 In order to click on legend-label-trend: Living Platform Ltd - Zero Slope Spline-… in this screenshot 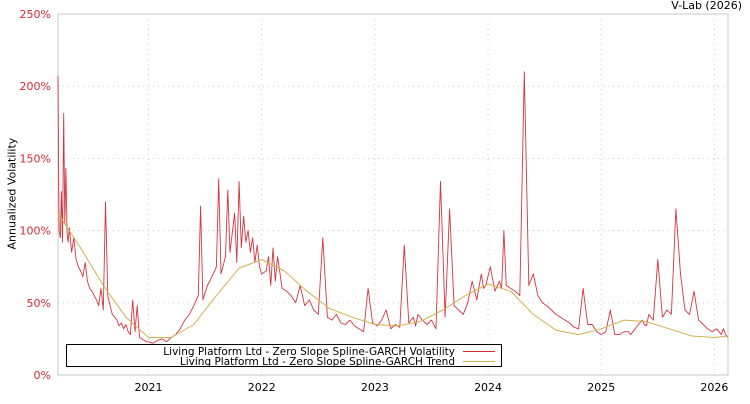, I will do `click(317, 361)`.